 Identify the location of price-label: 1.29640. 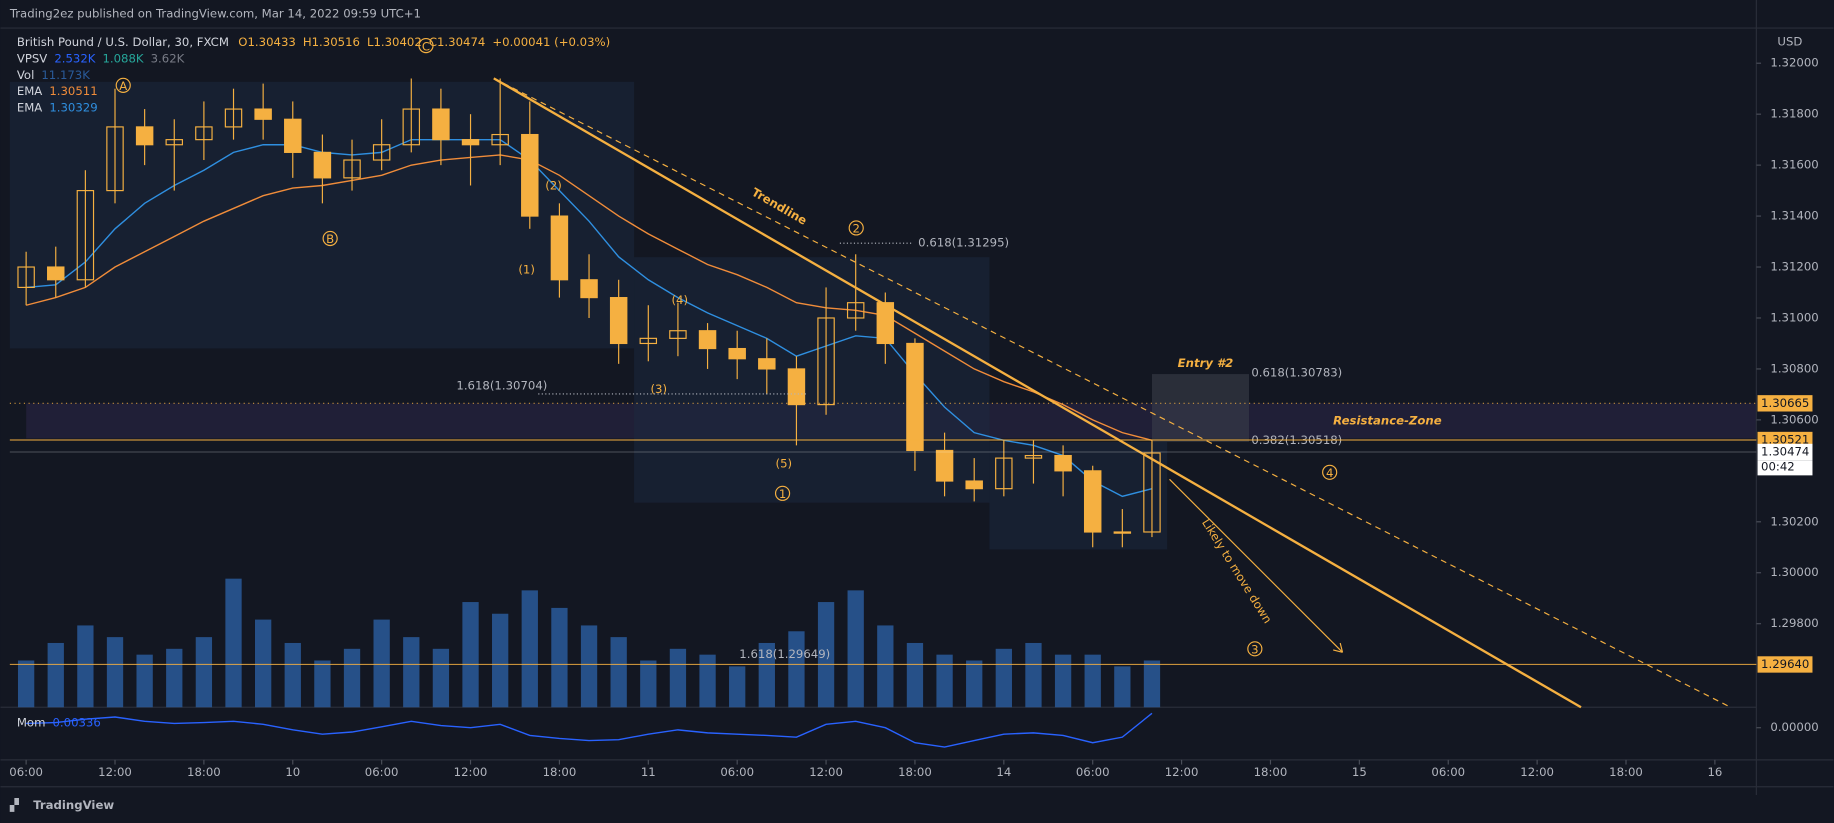
(1785, 664).